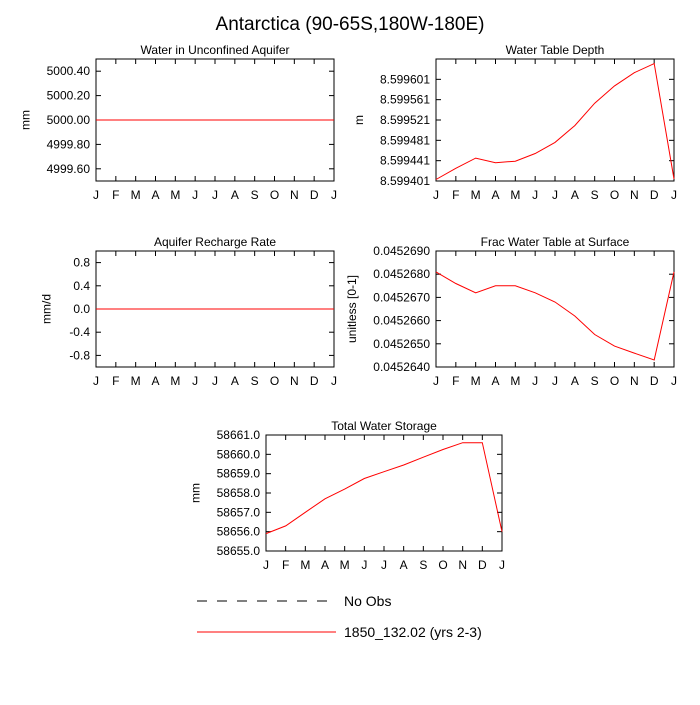  What do you see at coordinates (69, 120) in the screenshot?
I see `y-tick-label: 5000.00` at bounding box center [69, 120].